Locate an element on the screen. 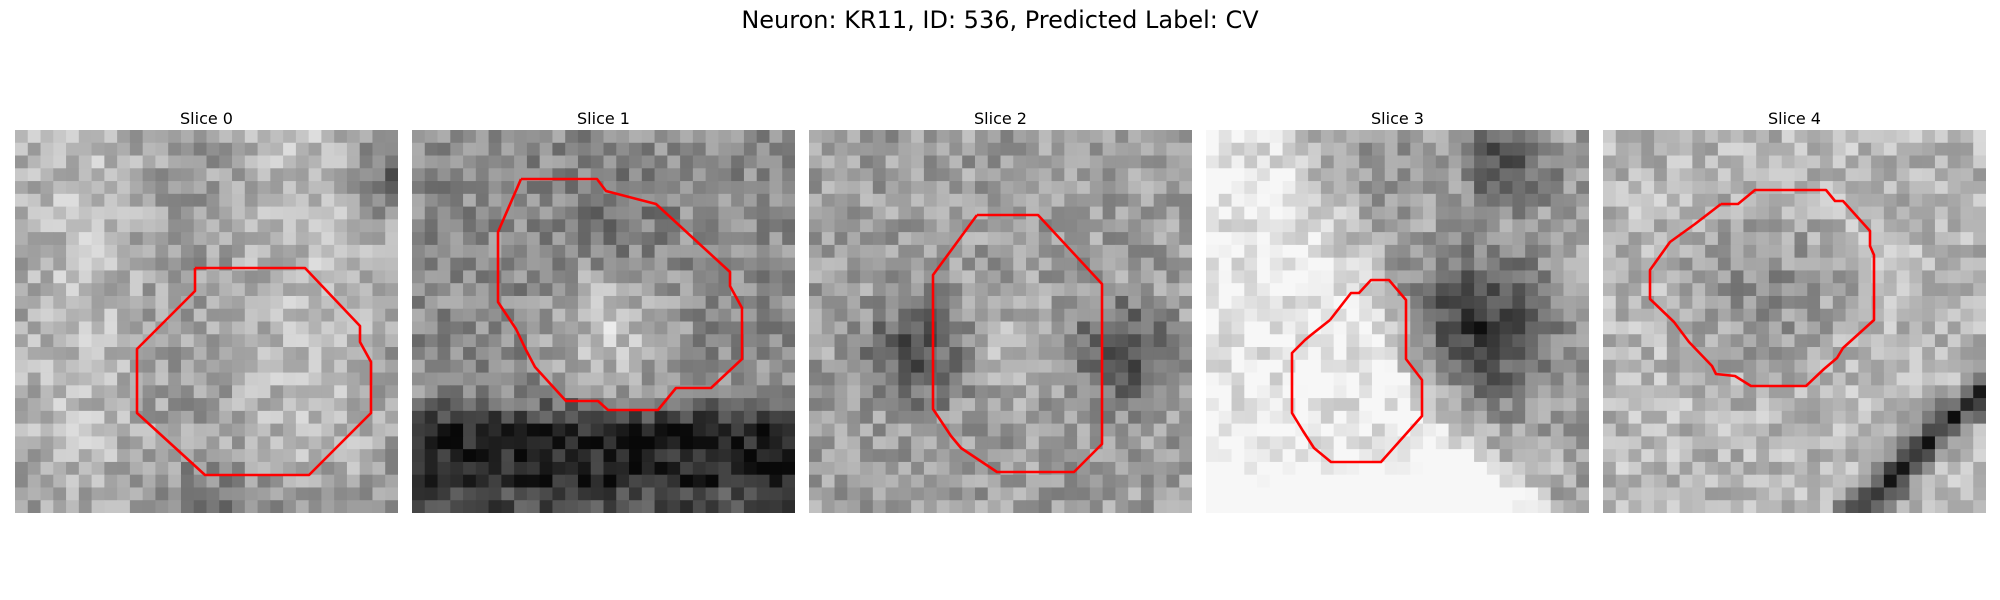 This screenshot has width=2000, height=600. slice-panel-4: Slice 4 is located at coordinates (1794, 310).